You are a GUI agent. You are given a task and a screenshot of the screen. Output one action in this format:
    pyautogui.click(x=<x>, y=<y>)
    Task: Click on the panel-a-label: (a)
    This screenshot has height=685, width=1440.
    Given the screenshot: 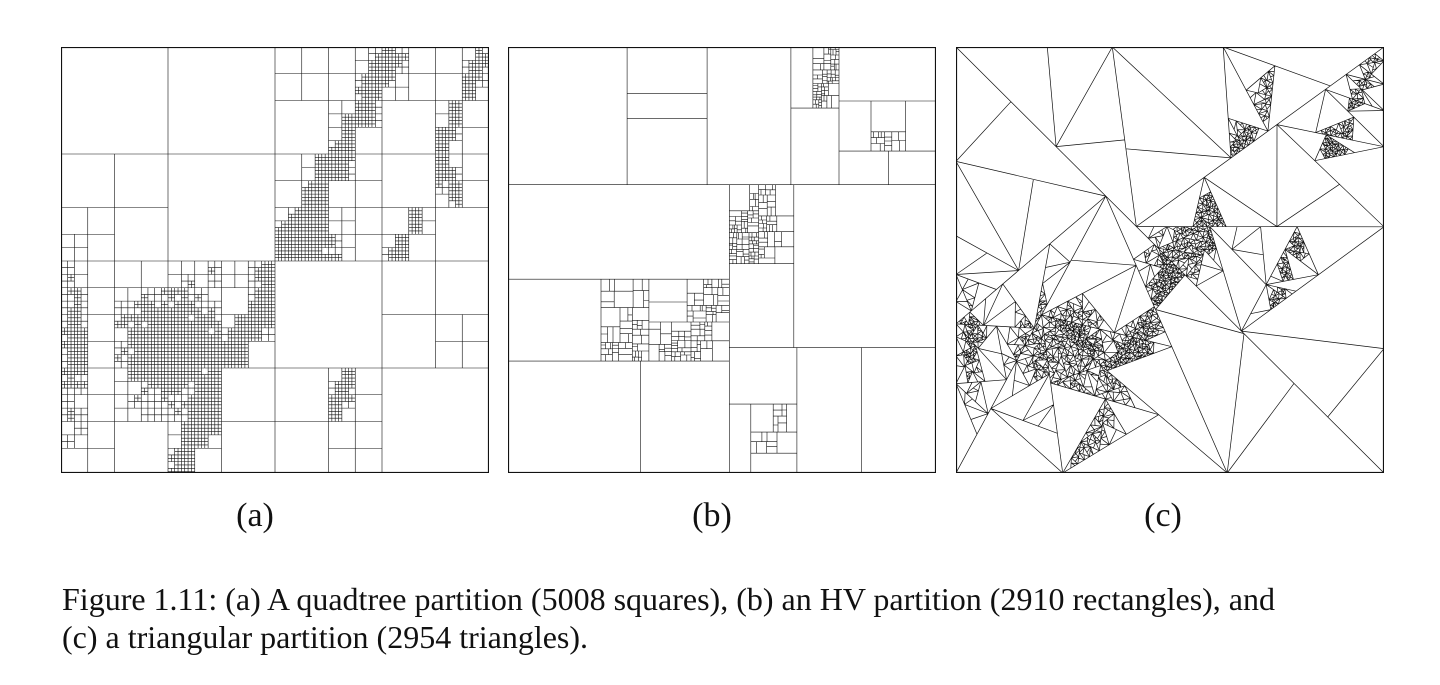 What is the action you would take?
    pyautogui.click(x=255, y=515)
    